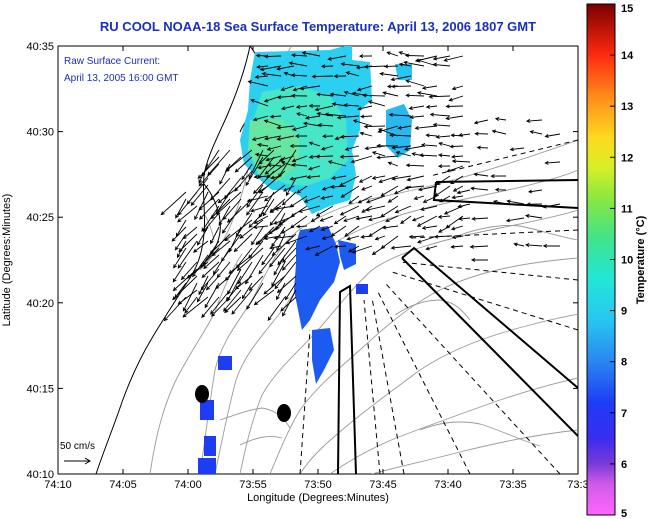  Describe the element at coordinates (641, 259) in the screenshot. I see `colorbar-label: Temperature (°C)` at that location.